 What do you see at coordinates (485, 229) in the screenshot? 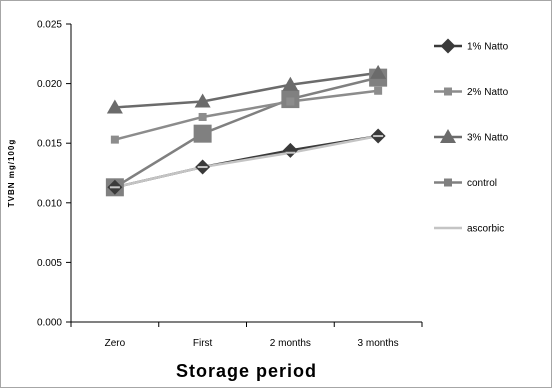
I see `legend-label: ascorbic` at bounding box center [485, 229].